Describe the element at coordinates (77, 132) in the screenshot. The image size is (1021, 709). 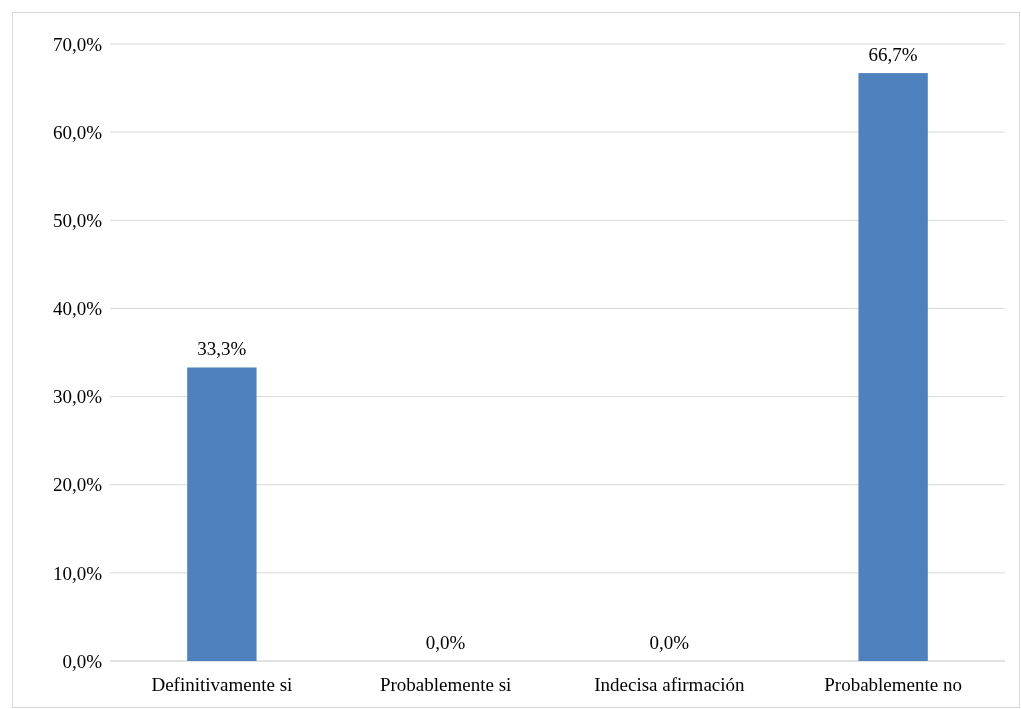
I see `y-tick-label: 60,0%` at that location.